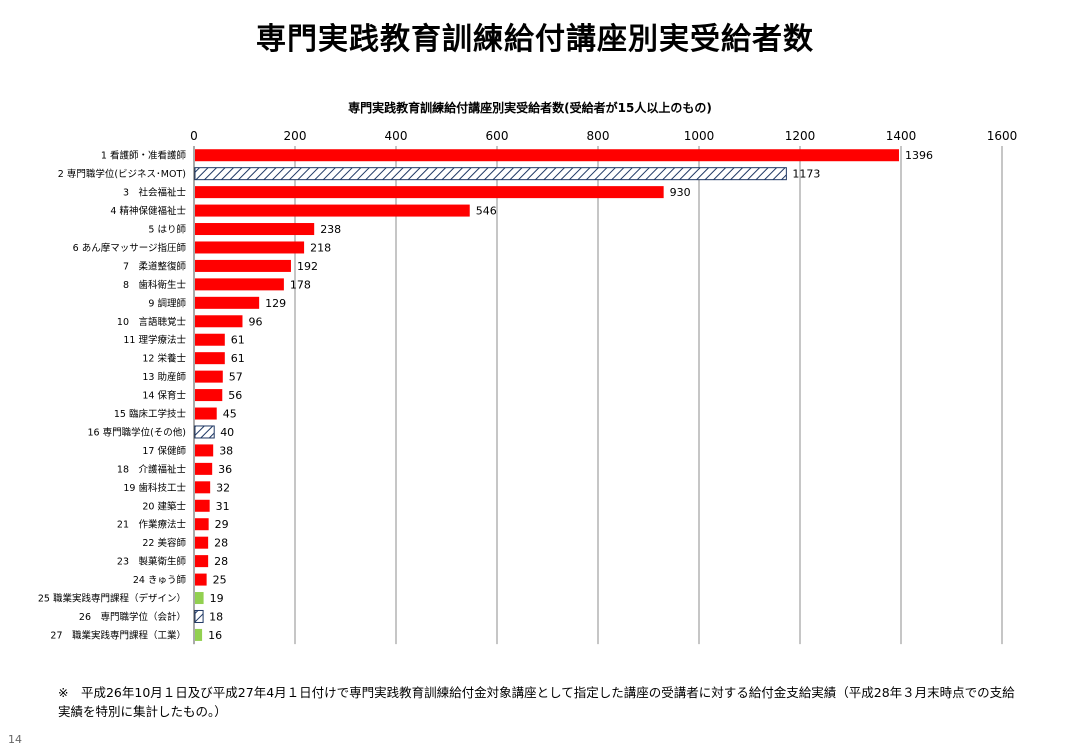 The image size is (1070, 753). What do you see at coordinates (148, 211) in the screenshot?
I see `category-label: 4 精神保健福祉士` at bounding box center [148, 211].